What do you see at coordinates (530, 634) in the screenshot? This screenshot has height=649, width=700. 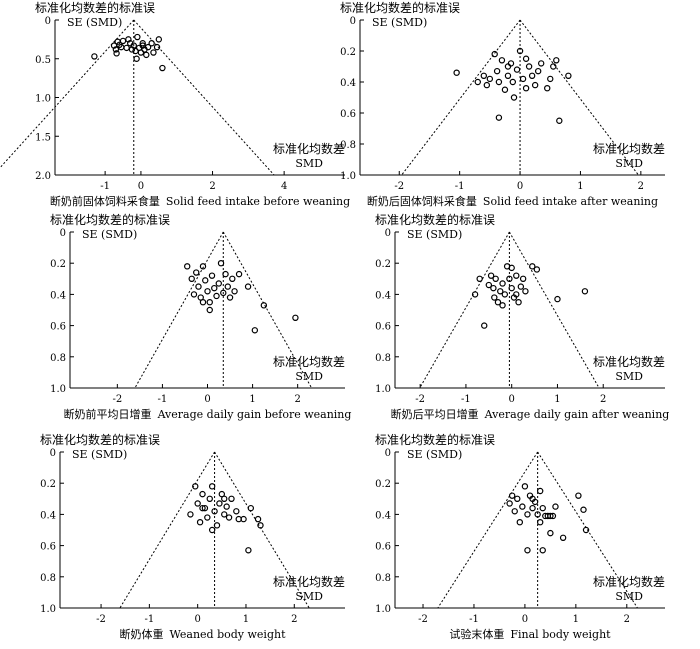 I see `panel-caption: 试验末体重 Final body weight` at bounding box center [530, 634].